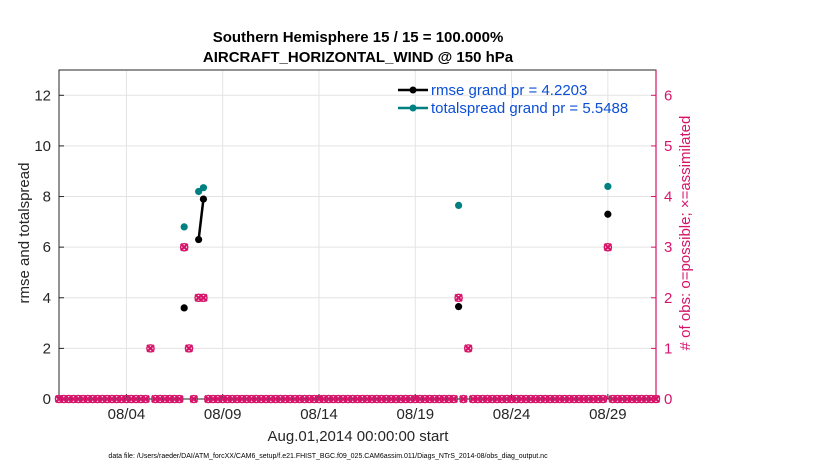 Image resolution: width=830 pixels, height=470 pixels. Describe the element at coordinates (319, 414) in the screenshot. I see `x-tick-label: 08/14` at that location.